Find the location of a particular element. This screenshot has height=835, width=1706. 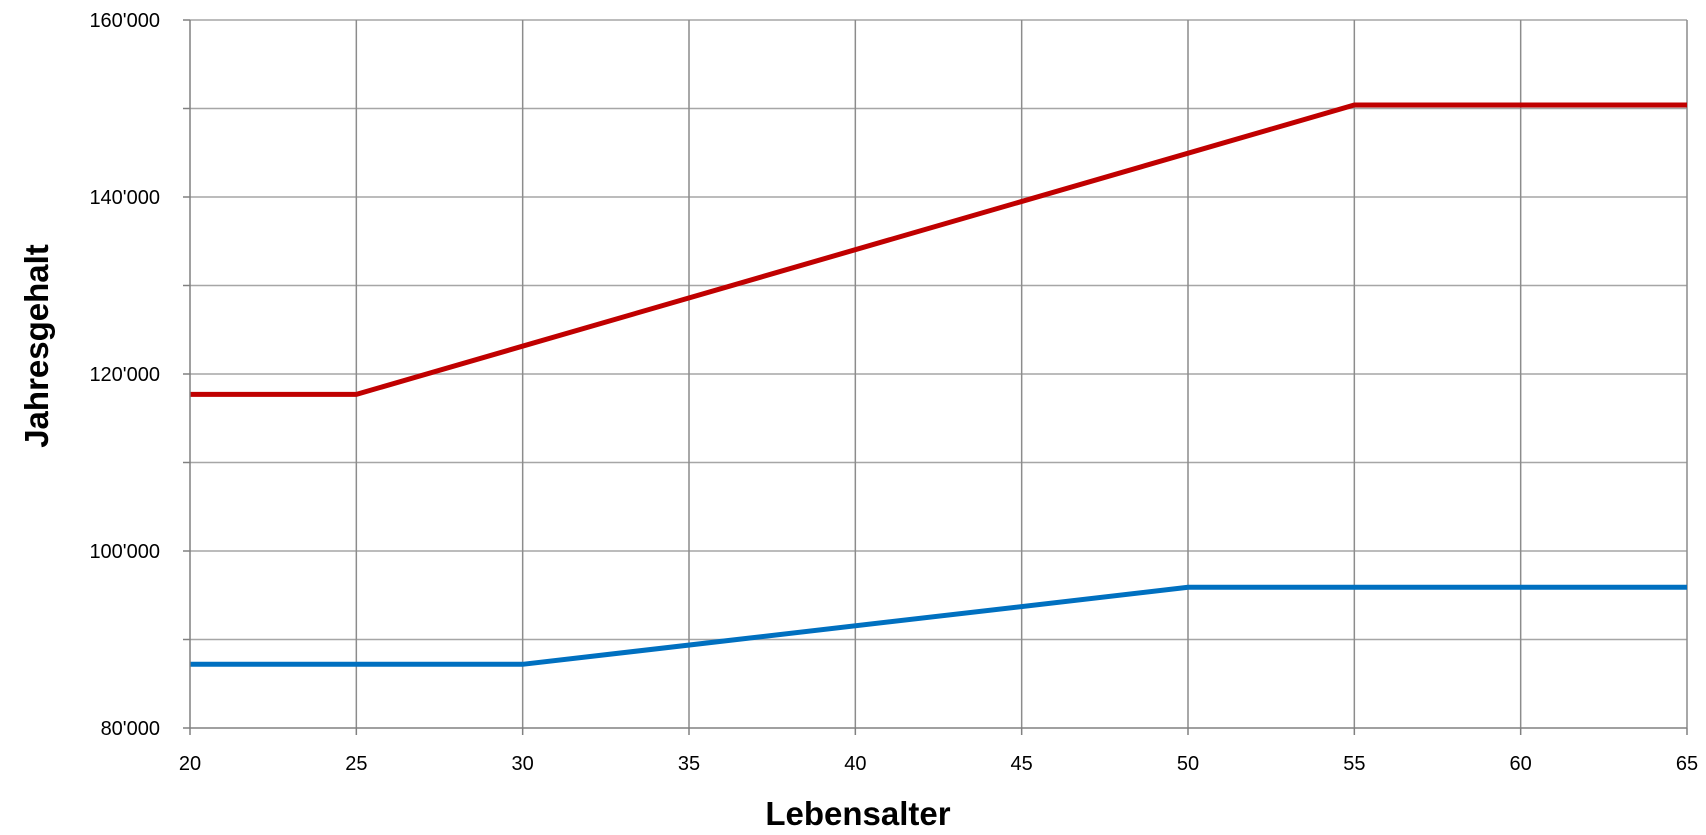

x-tick-label: 35 is located at coordinates (689, 764).